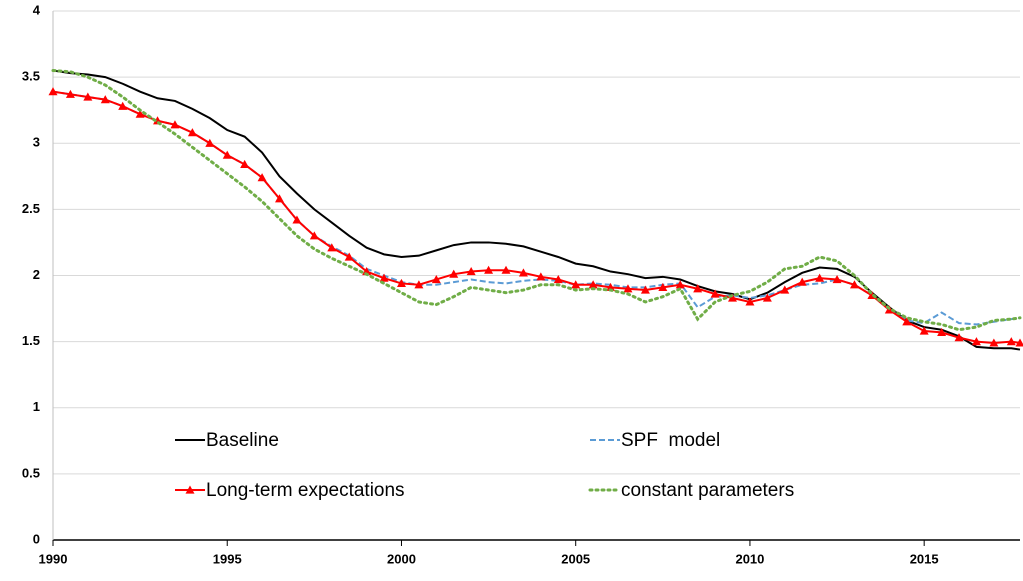 This screenshot has height=581, width=1023. Describe the element at coordinates (36, 406) in the screenshot. I see `y-tick-label: 1` at that location.